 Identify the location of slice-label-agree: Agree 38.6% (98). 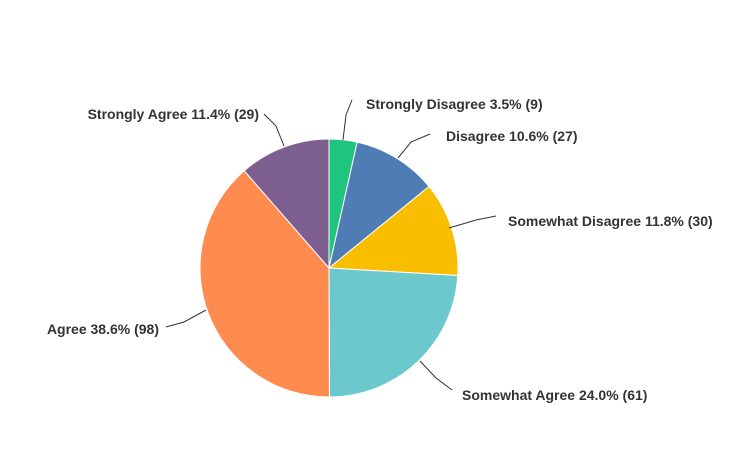
(103, 329).